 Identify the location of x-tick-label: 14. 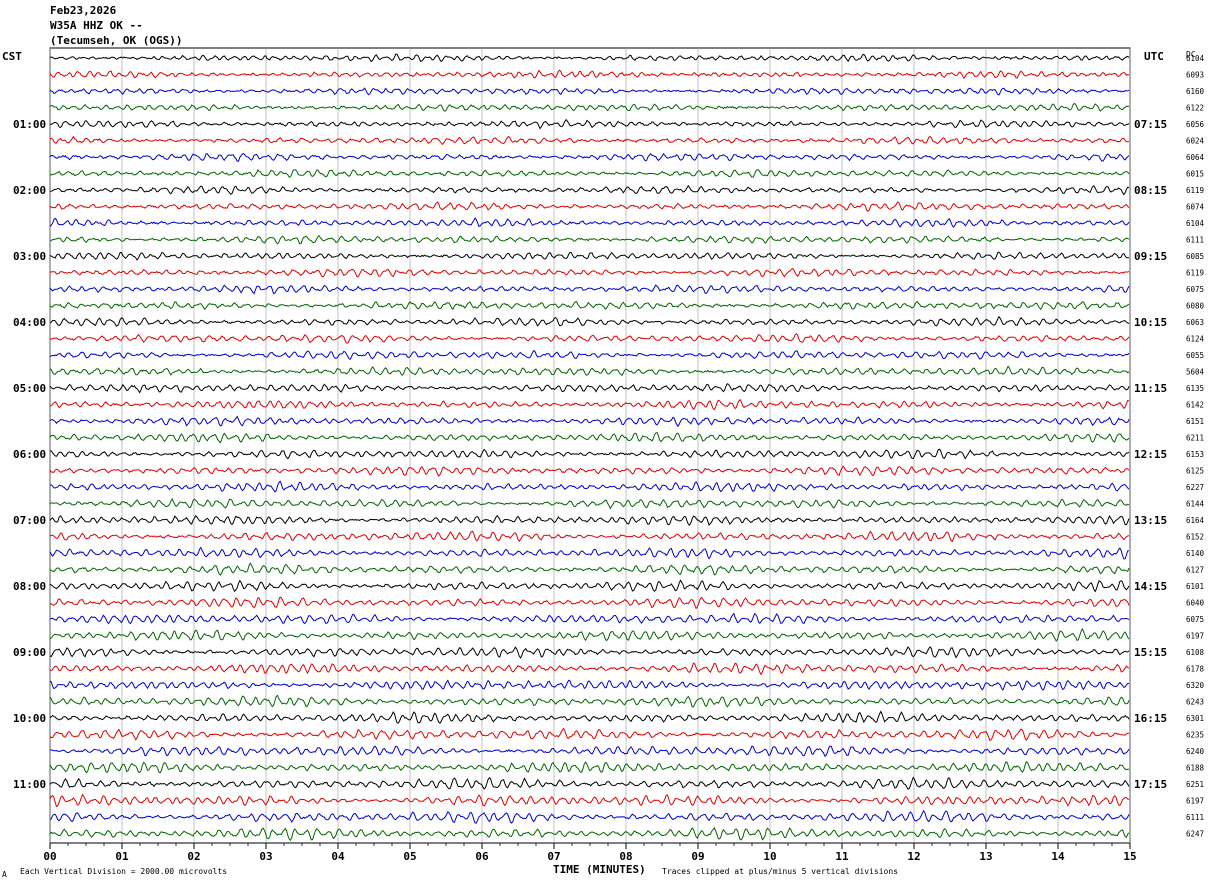
(1058, 856).